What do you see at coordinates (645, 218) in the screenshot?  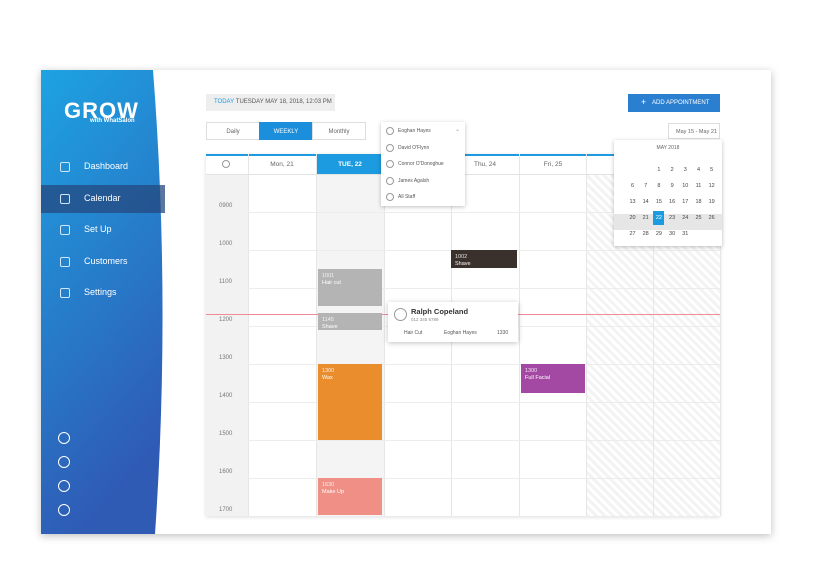 I see `mini-day: 21` at bounding box center [645, 218].